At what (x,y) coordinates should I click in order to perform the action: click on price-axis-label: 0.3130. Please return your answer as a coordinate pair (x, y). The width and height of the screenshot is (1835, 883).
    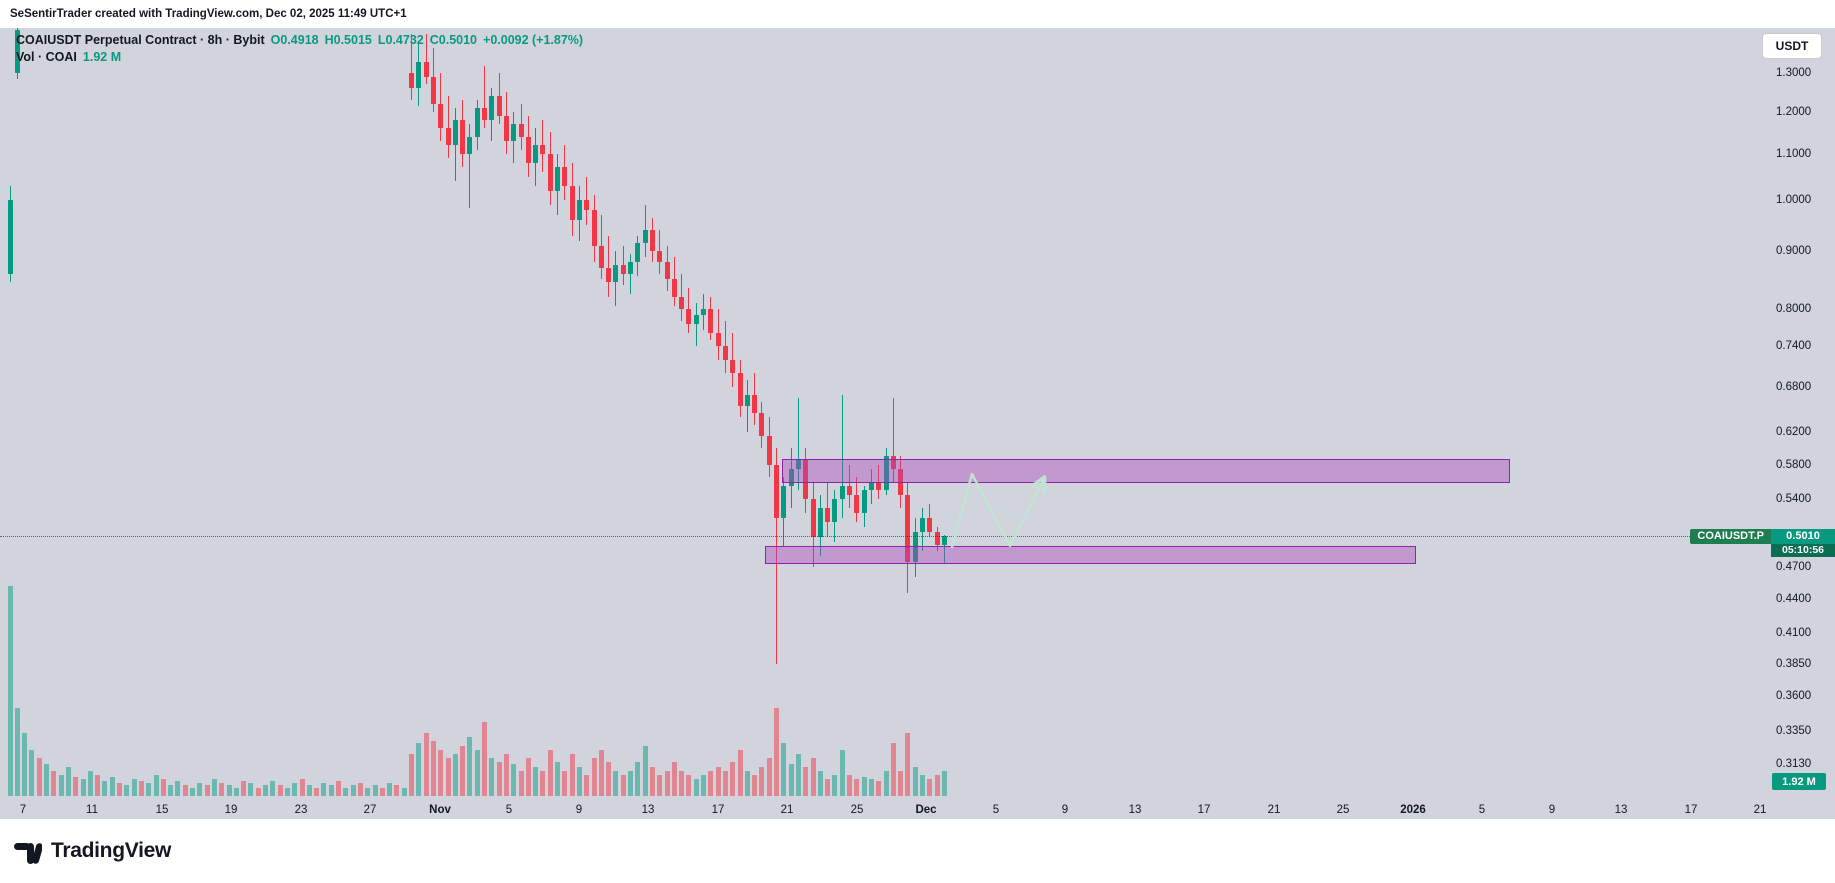
    Looking at the image, I should click on (1794, 763).